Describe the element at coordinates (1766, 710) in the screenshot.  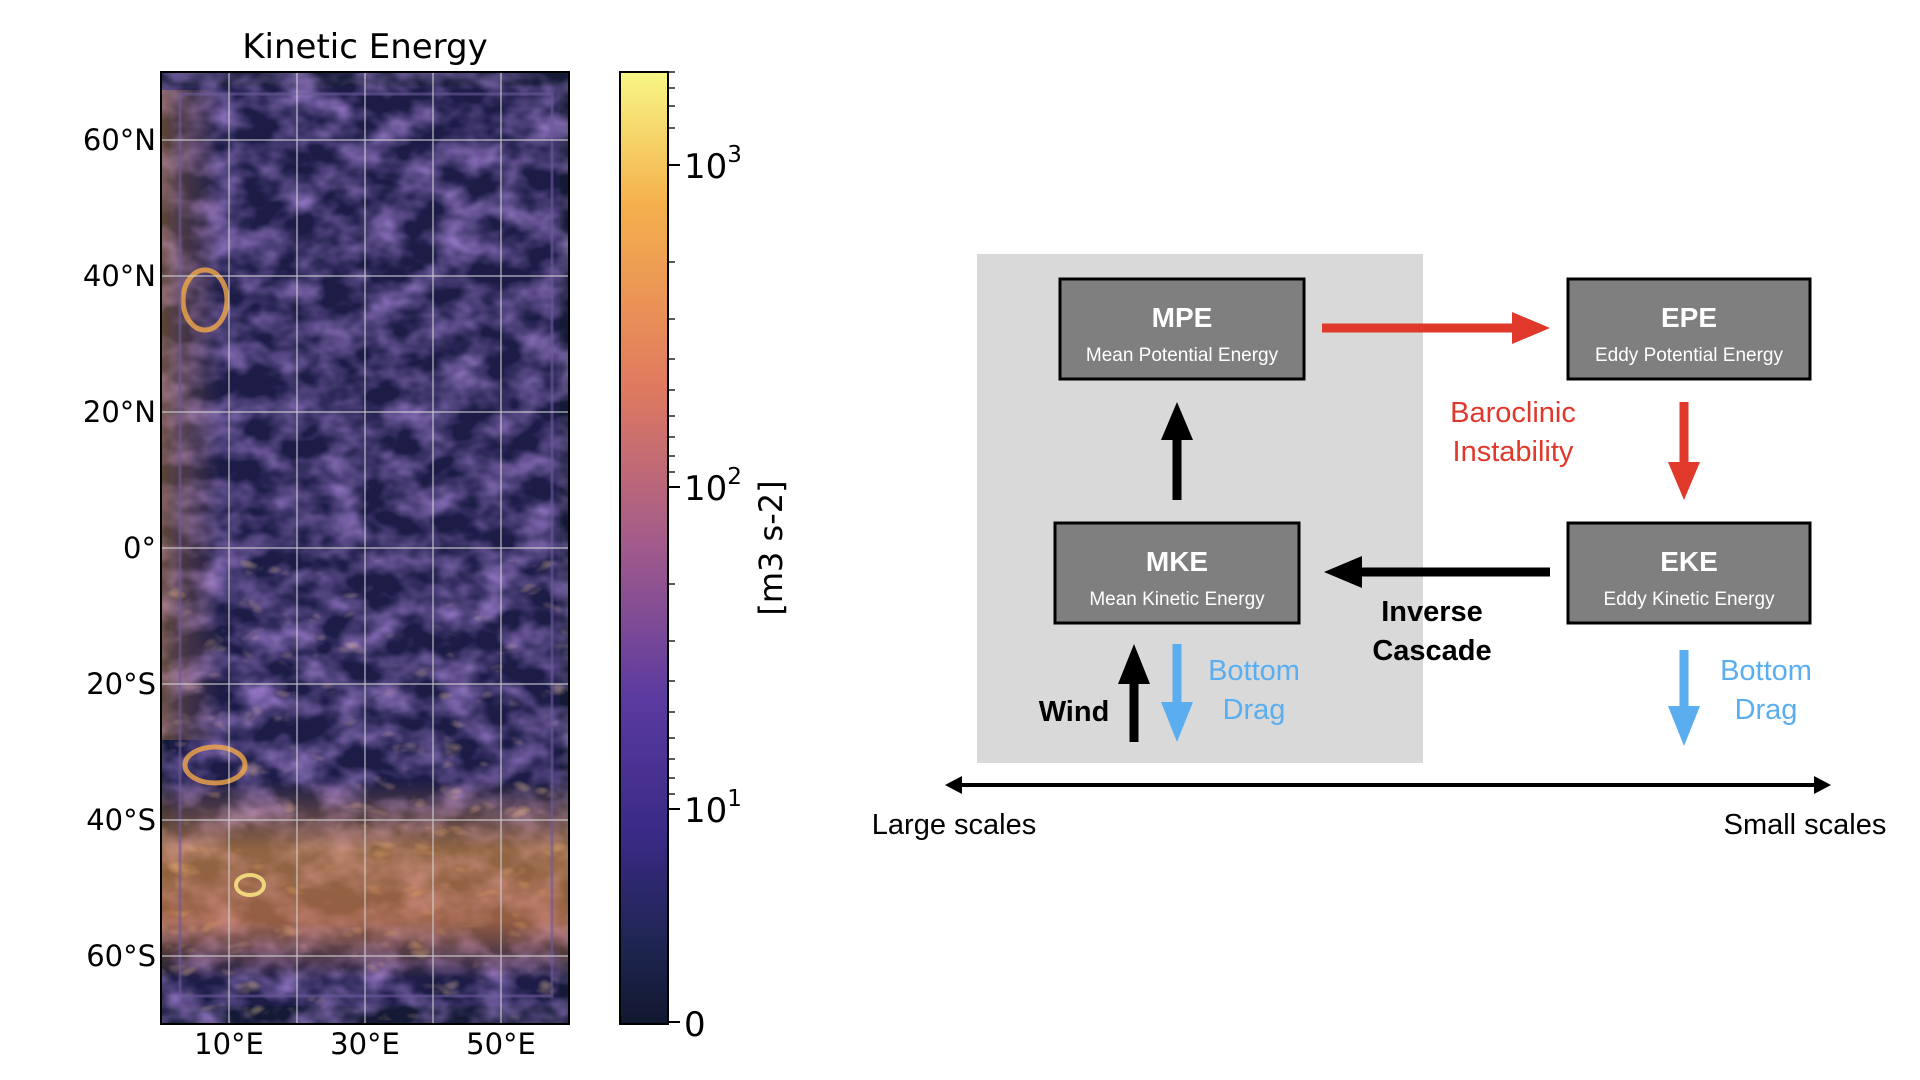
I see `drag-right-line-2: Drag` at that location.